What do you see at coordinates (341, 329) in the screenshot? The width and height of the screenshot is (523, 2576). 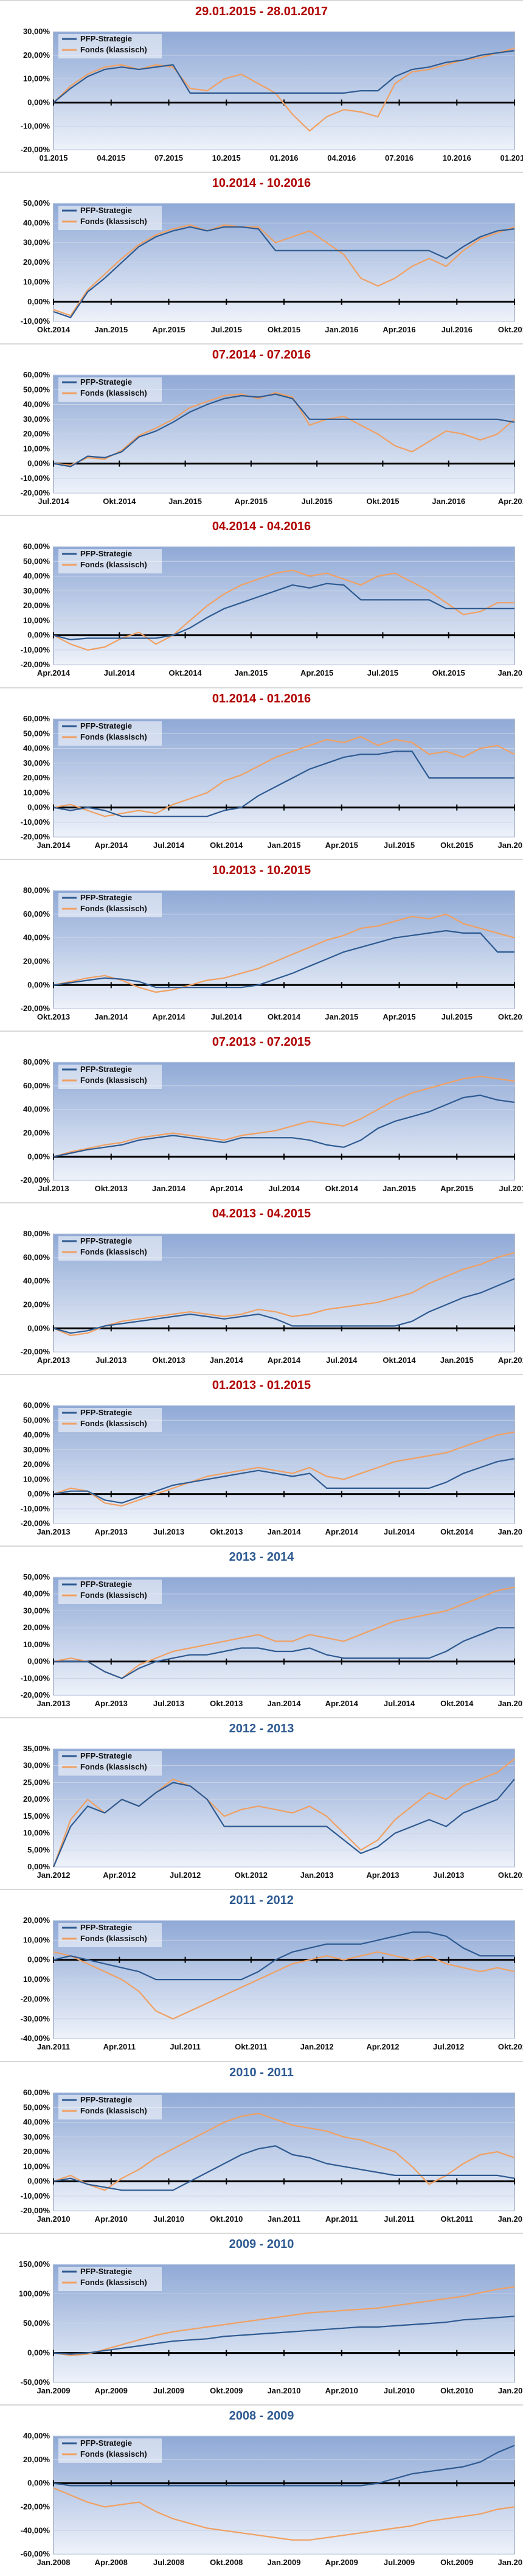 I see `x-tick-label: Jan.2016` at bounding box center [341, 329].